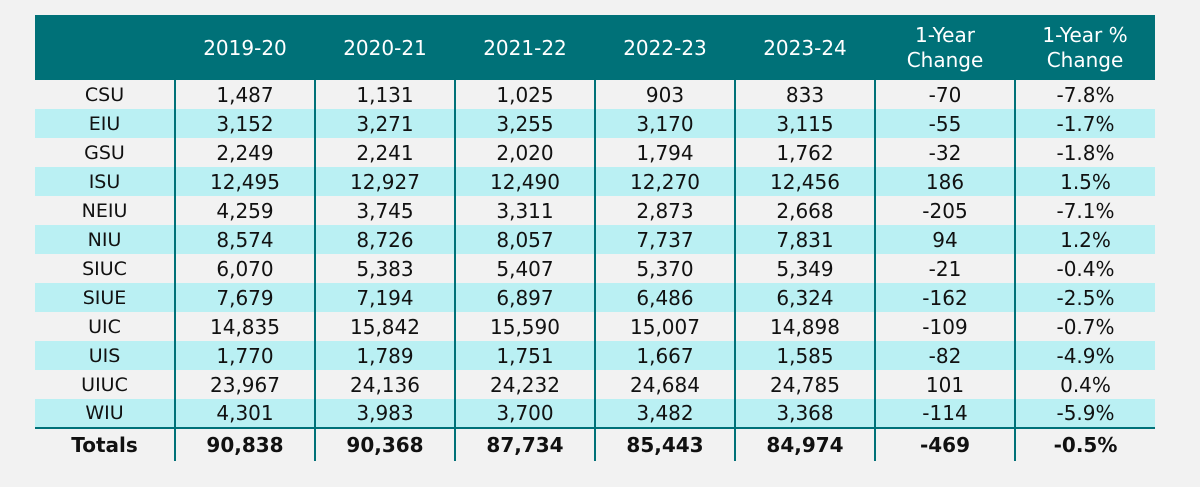 This screenshot has width=1200, height=487. I want to click on enrollment-cell: 1,762, so click(805, 152).